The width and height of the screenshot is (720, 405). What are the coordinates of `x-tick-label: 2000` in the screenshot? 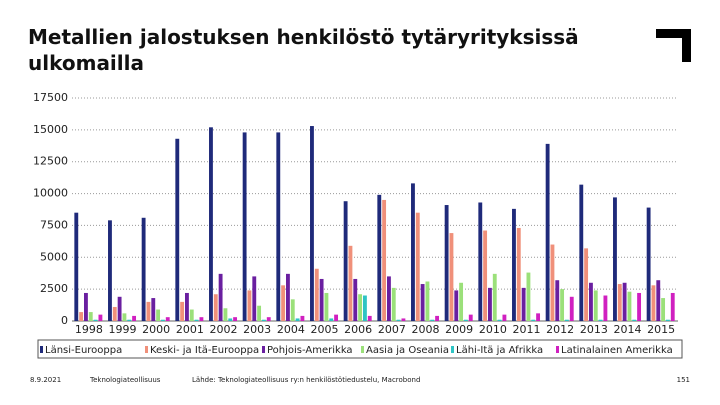 It's located at (156, 329).